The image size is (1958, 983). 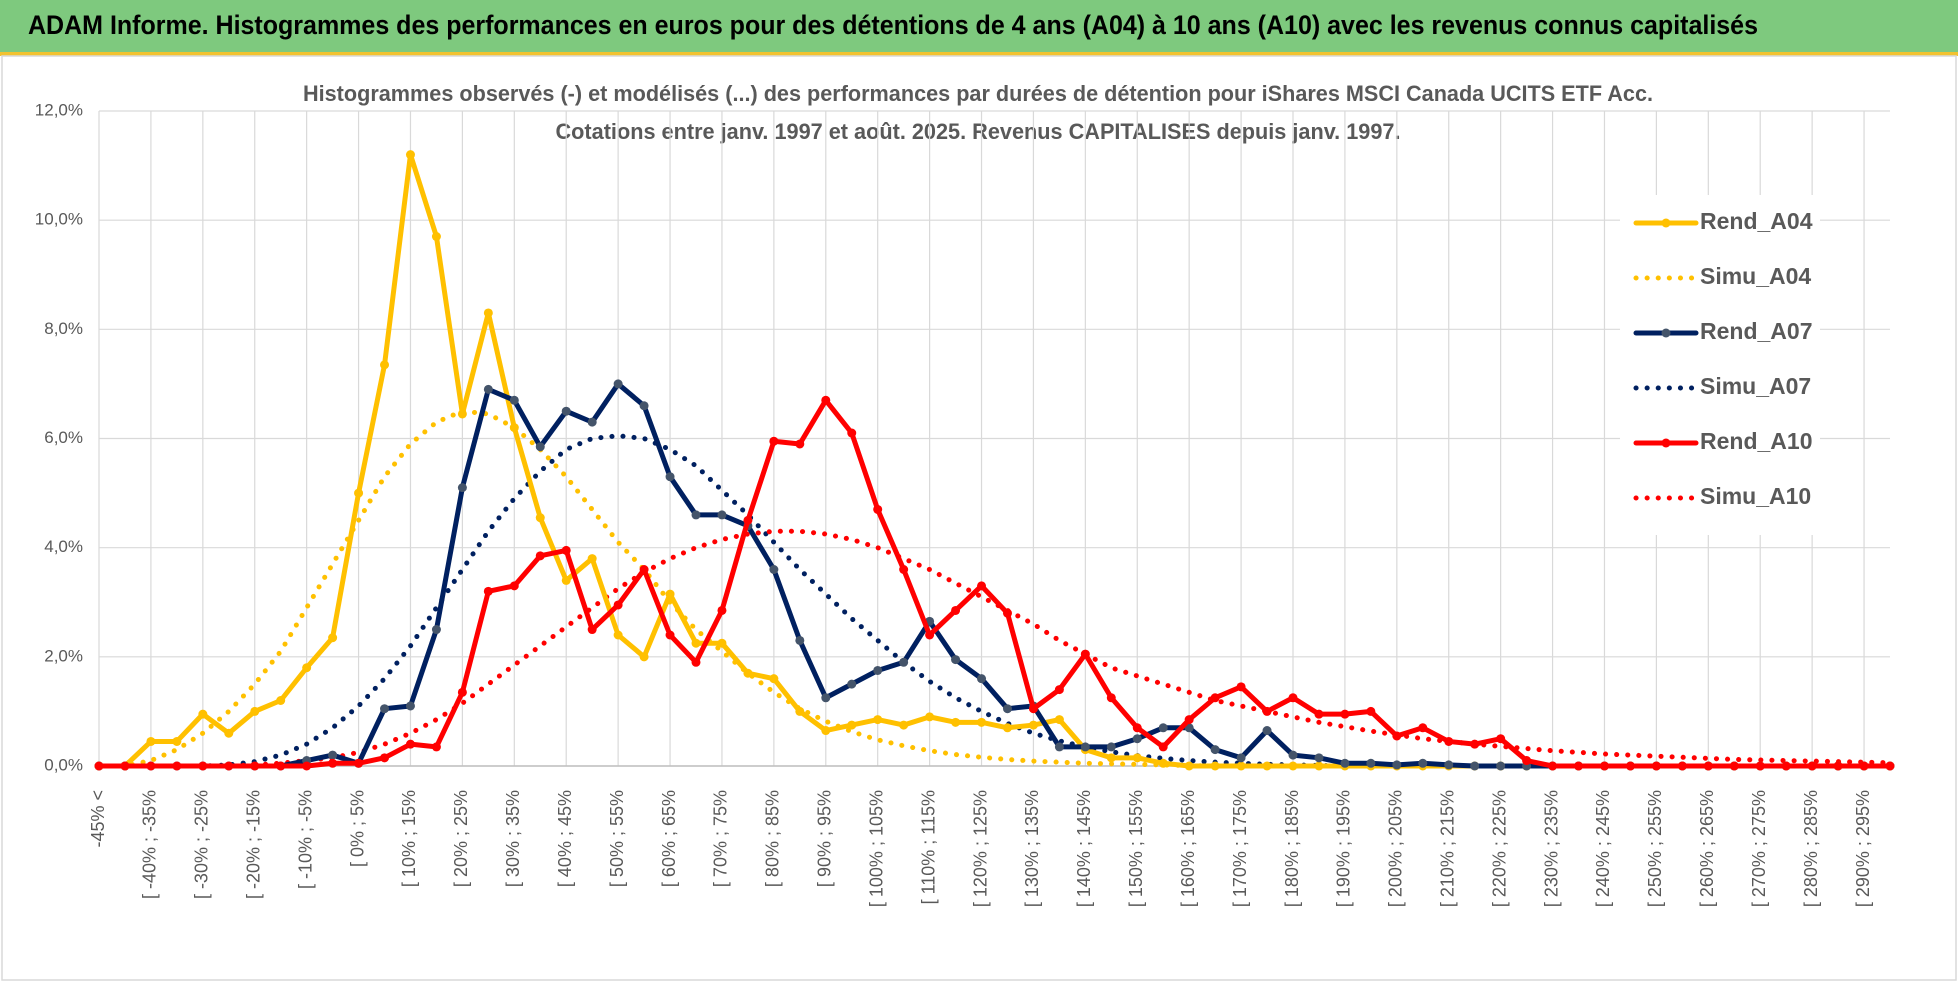 I want to click on x-tick-label: [ 60% ; 65%, so click(x=669, y=838).